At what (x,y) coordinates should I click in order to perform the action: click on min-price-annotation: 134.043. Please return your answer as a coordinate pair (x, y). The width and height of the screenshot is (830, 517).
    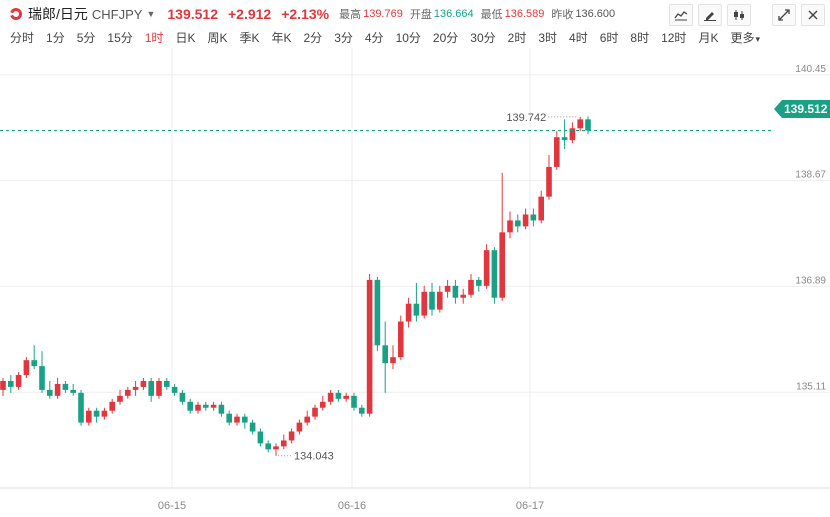
    Looking at the image, I should click on (314, 457).